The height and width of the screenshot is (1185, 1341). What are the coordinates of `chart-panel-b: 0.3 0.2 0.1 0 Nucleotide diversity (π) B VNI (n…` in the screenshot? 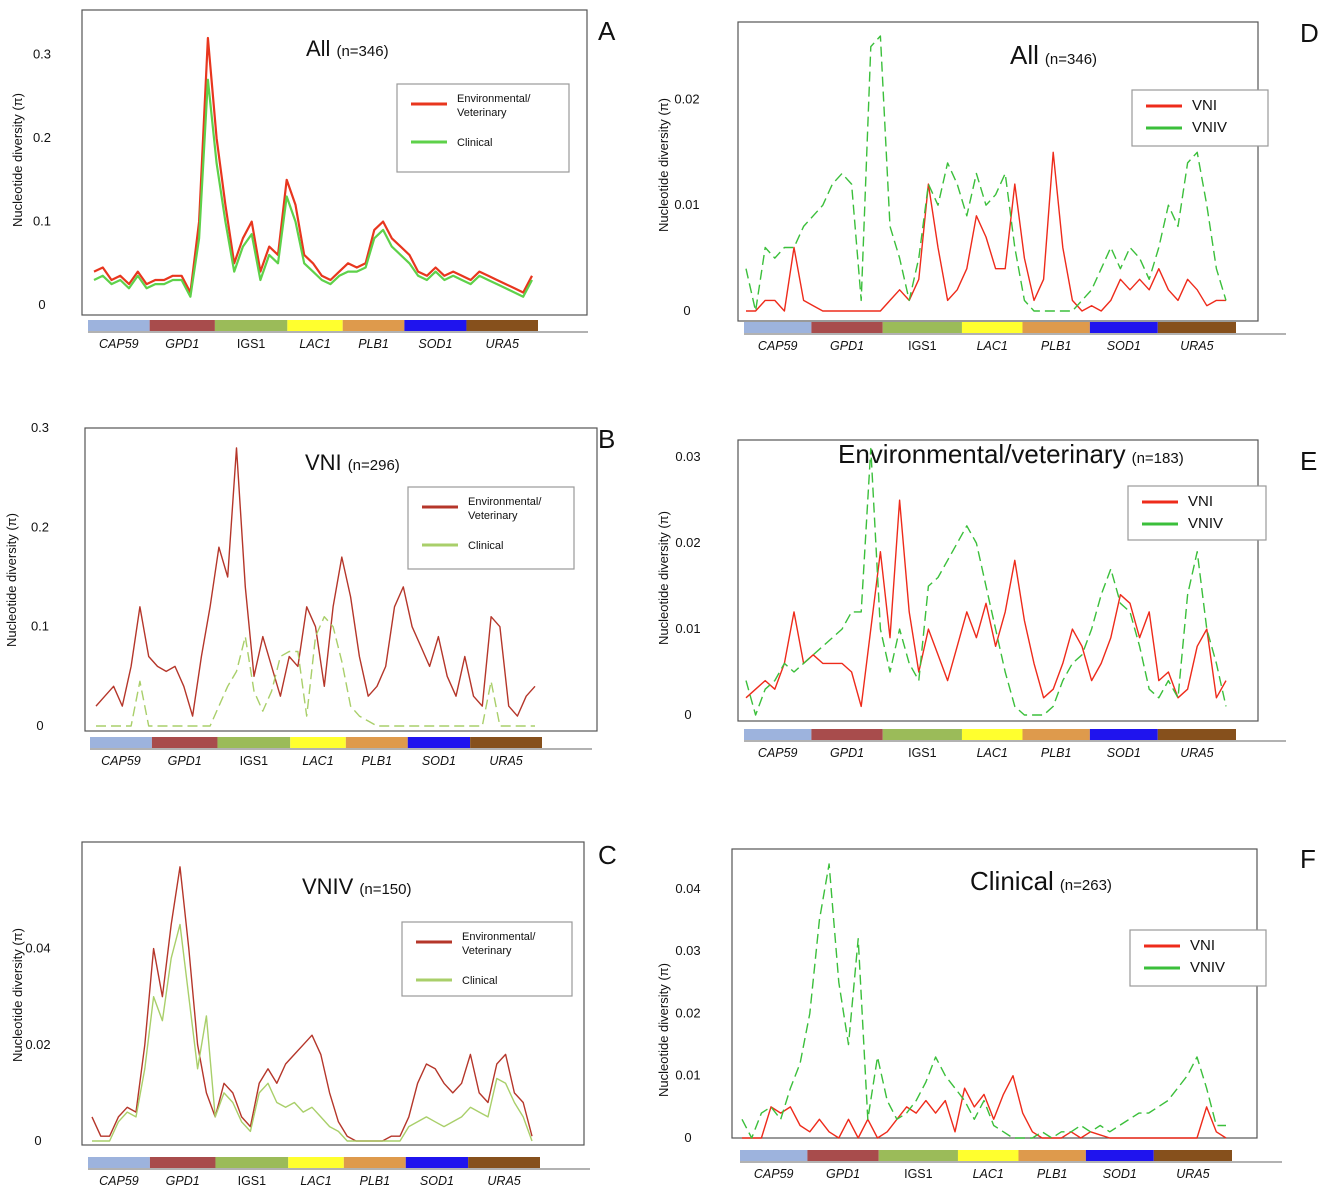 It's located at (309, 594).